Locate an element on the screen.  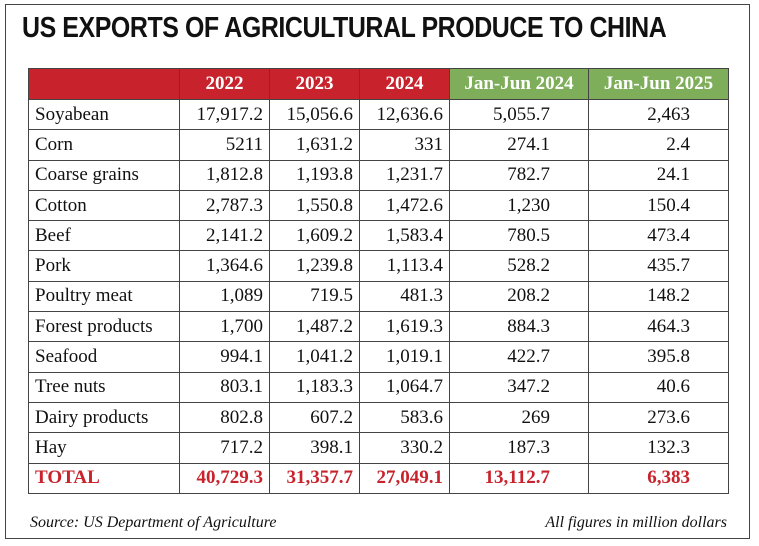
table-row: Pork 1,364.6 1,239.8 1,113.4 528.2 435.7 is located at coordinates (378, 266).